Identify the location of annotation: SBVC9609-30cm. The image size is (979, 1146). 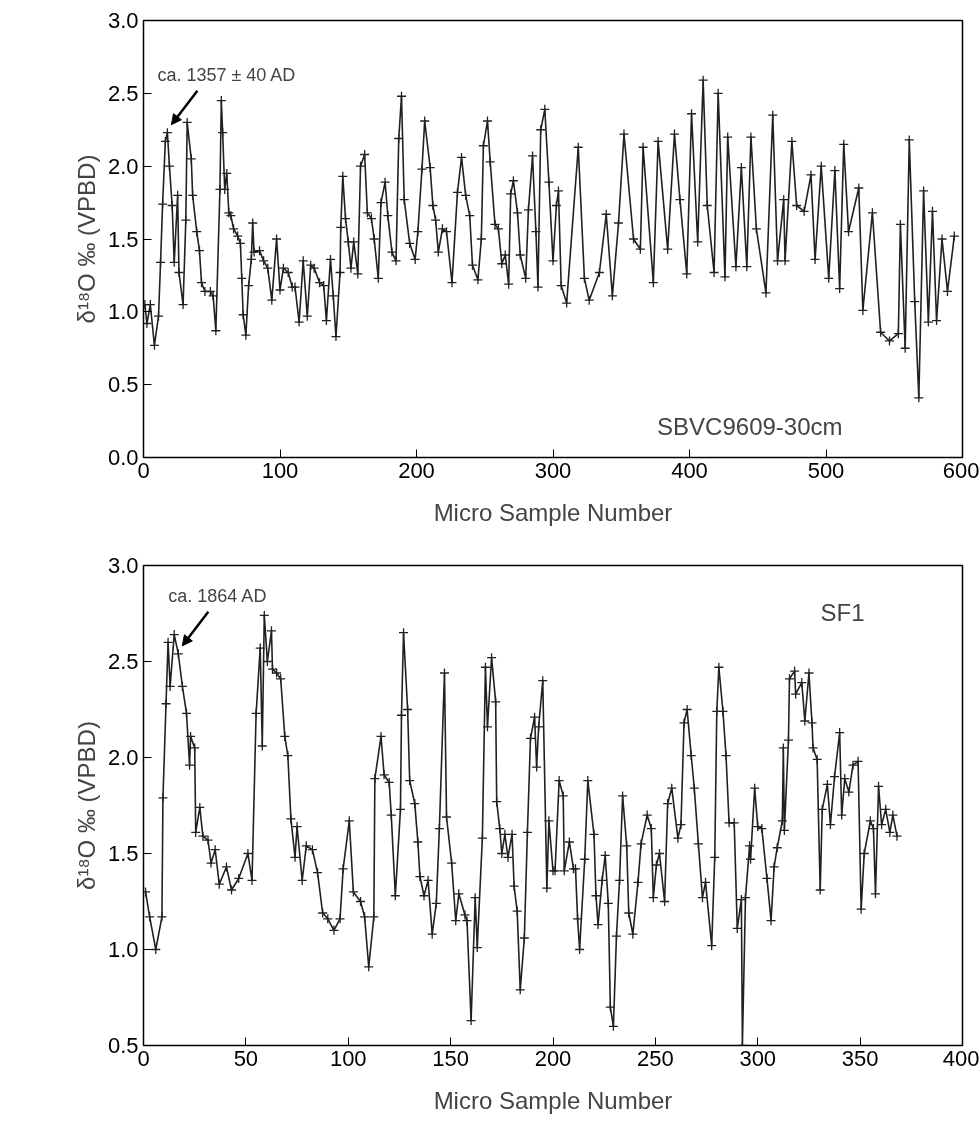
(750, 426).